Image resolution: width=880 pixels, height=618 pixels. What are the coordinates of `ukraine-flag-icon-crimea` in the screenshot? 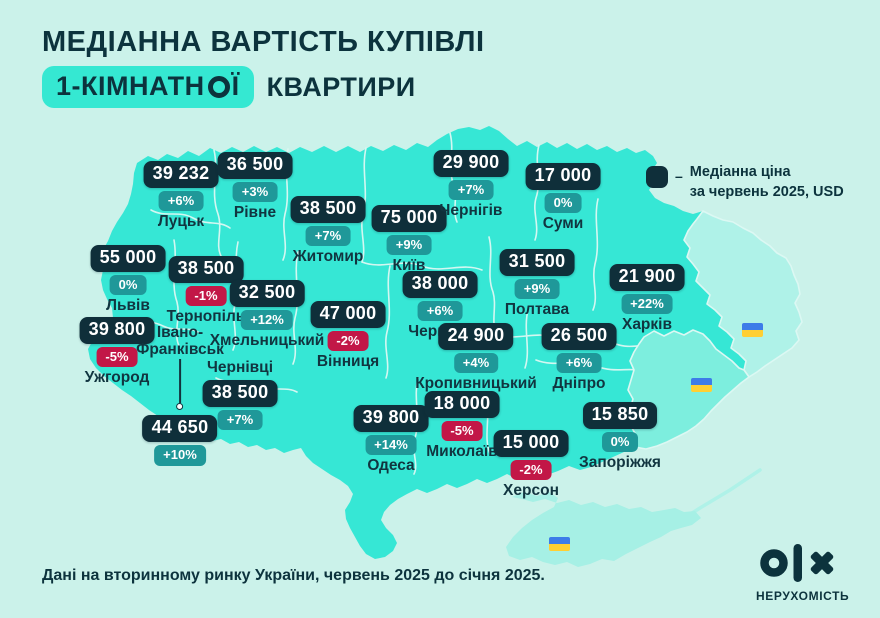 It's located at (559, 544).